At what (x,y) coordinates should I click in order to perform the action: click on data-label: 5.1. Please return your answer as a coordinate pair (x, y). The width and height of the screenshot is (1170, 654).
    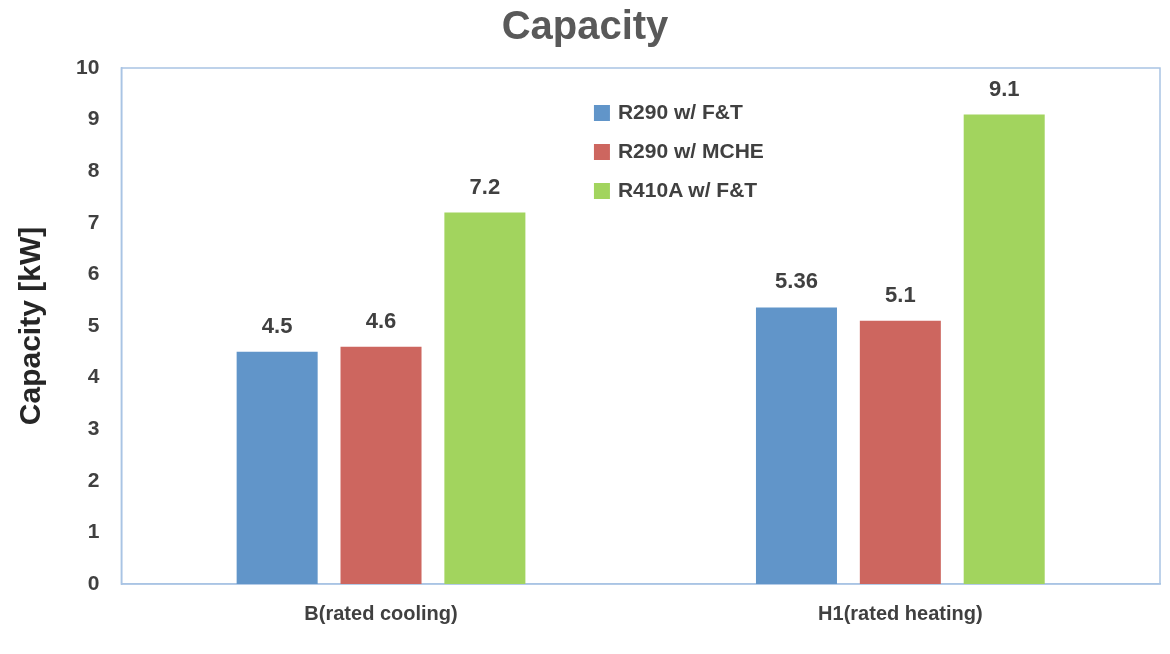
    Looking at the image, I should click on (900, 294).